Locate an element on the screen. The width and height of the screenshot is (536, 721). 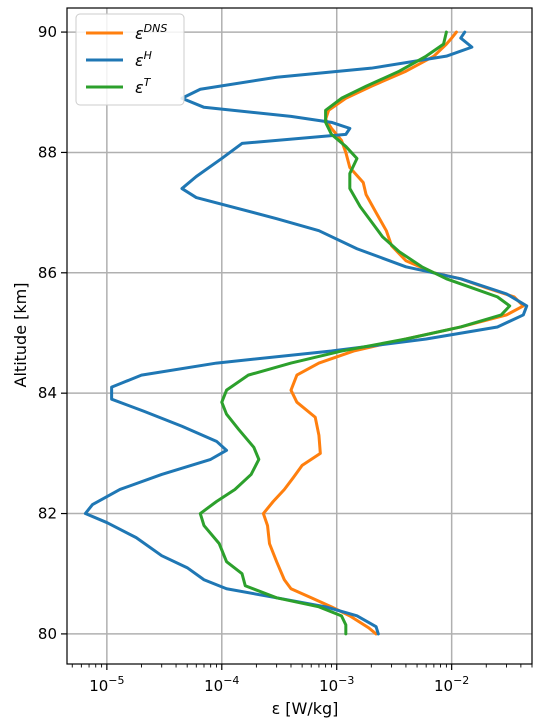
y-axis-label: Altitude [km] is located at coordinates (20, 335).